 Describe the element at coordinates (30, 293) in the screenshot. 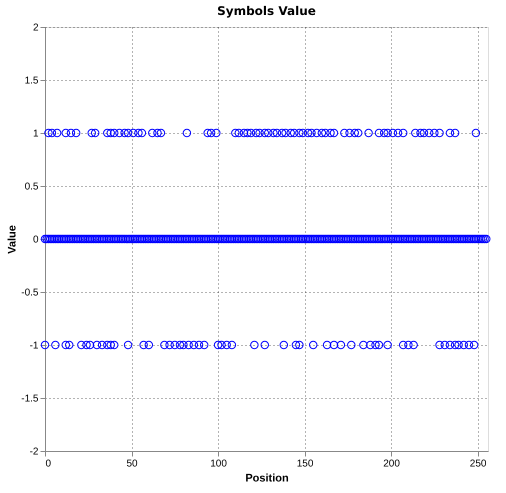

I see `y-tick-label: -0.5` at that location.